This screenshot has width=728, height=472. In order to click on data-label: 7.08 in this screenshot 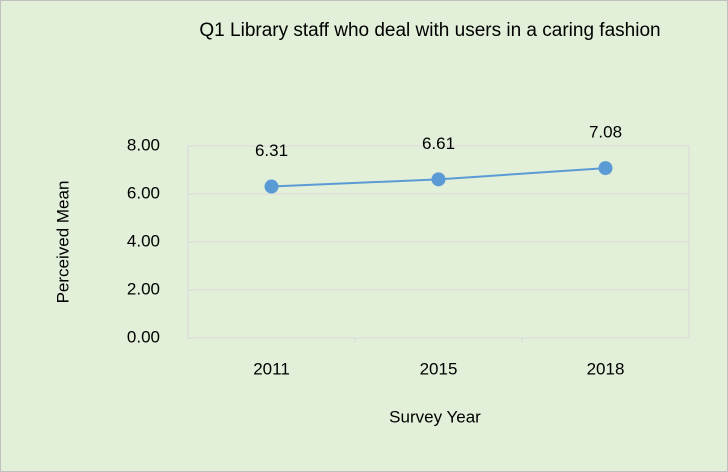, I will do `click(605, 132)`.